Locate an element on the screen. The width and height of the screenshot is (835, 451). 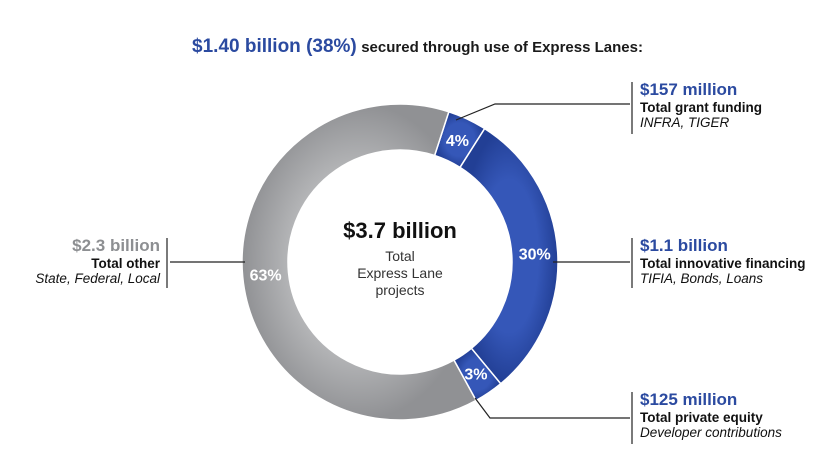
leader-line-grant is located at coordinates (542, 112).